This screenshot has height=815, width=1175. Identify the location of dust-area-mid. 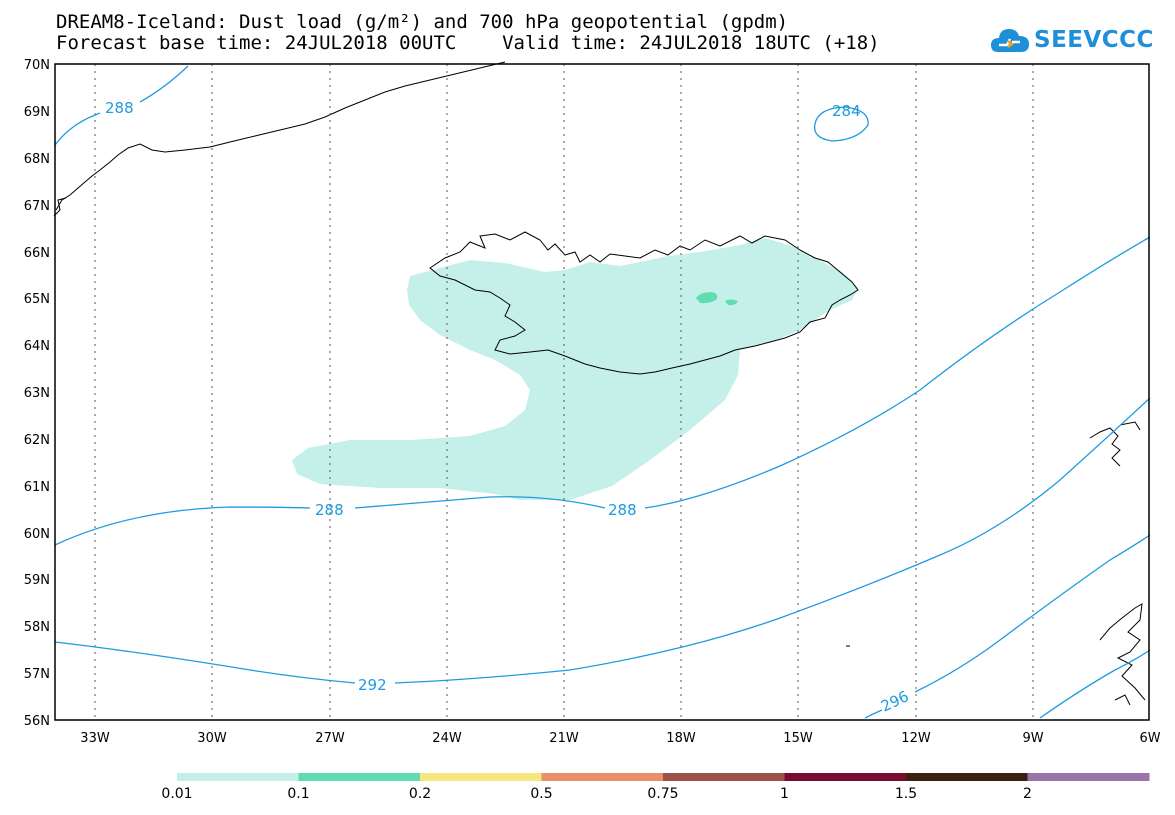
(707, 298).